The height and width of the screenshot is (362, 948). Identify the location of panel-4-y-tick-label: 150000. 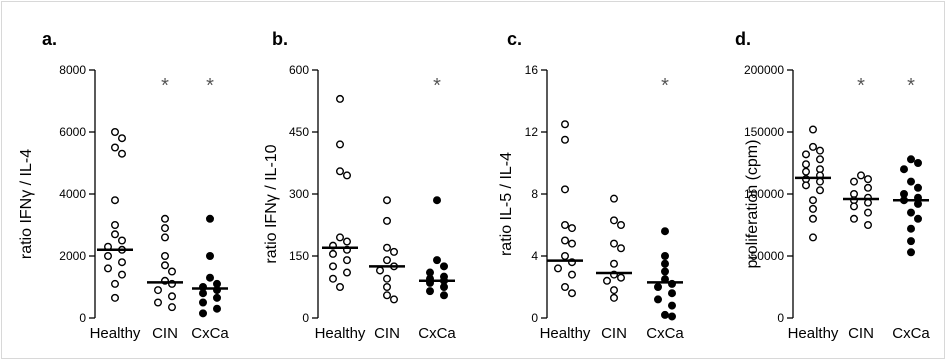
(764, 132).